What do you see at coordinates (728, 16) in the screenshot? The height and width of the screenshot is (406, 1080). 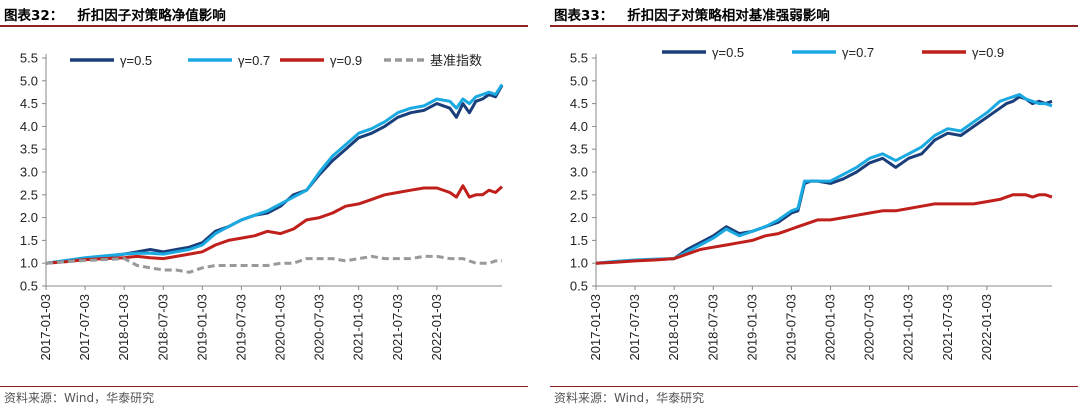 I see `chart-title-text: 折扣因子对策略相对基准强弱影响` at bounding box center [728, 16].